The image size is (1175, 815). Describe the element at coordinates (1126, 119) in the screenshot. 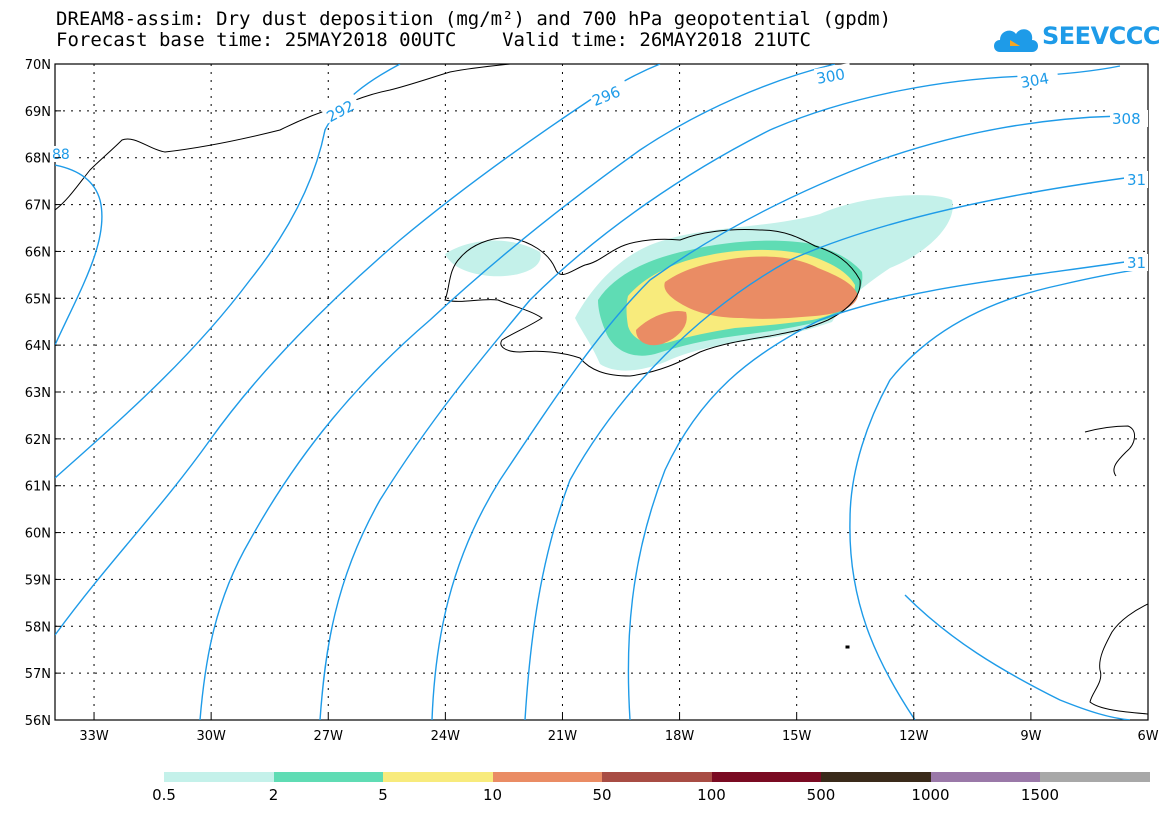

I see `contour-label: 308` at that location.